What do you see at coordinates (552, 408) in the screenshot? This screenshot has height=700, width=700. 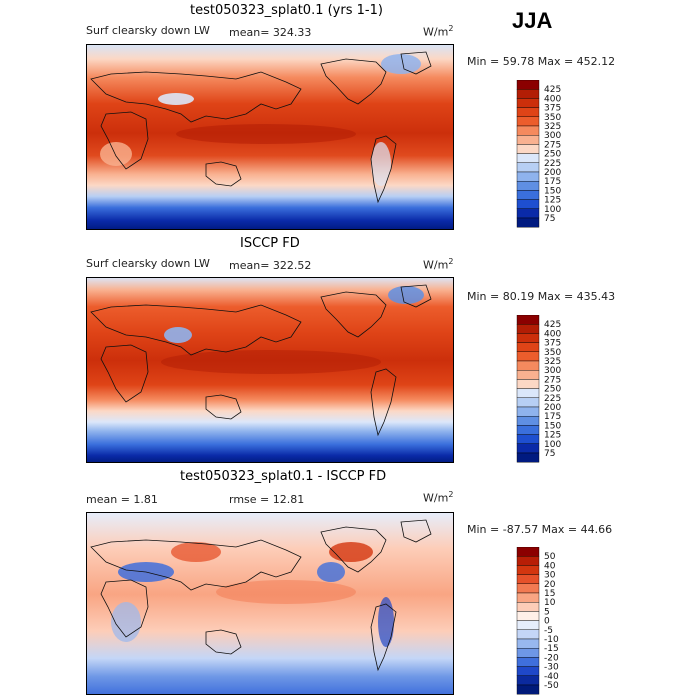 I see `colorbar-tick-label: 200` at bounding box center [552, 408].